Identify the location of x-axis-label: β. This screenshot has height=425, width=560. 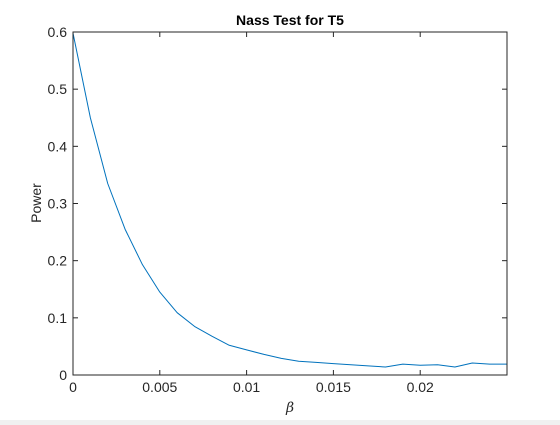
(289, 408).